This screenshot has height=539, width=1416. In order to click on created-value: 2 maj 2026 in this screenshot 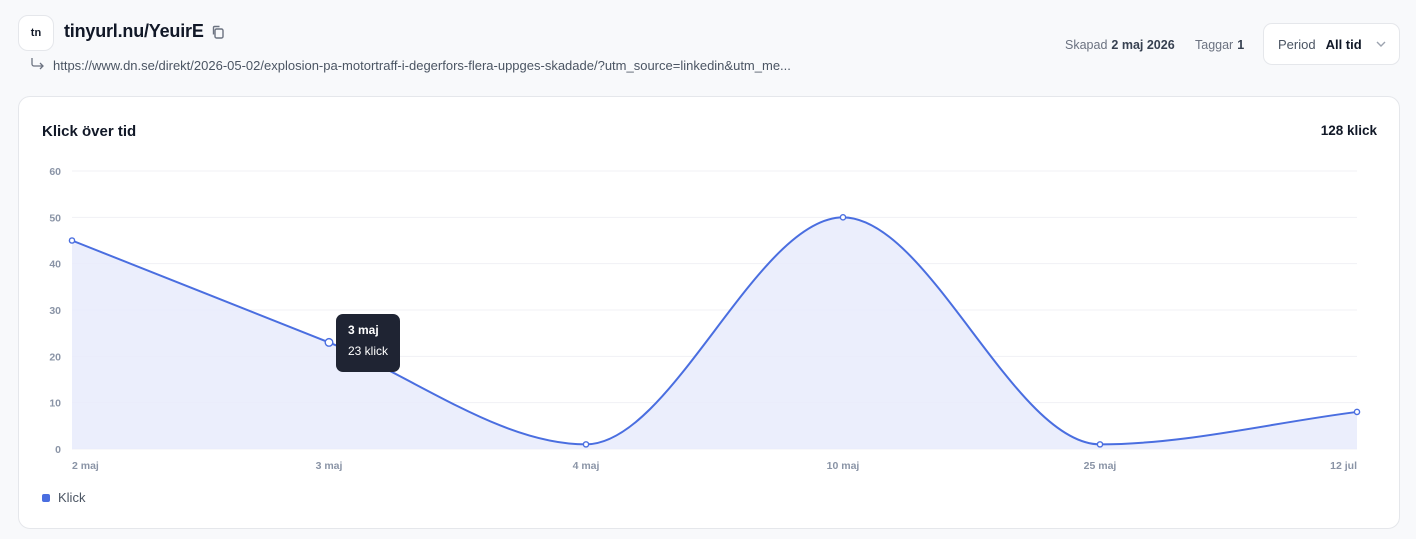, I will do `click(1143, 45)`.